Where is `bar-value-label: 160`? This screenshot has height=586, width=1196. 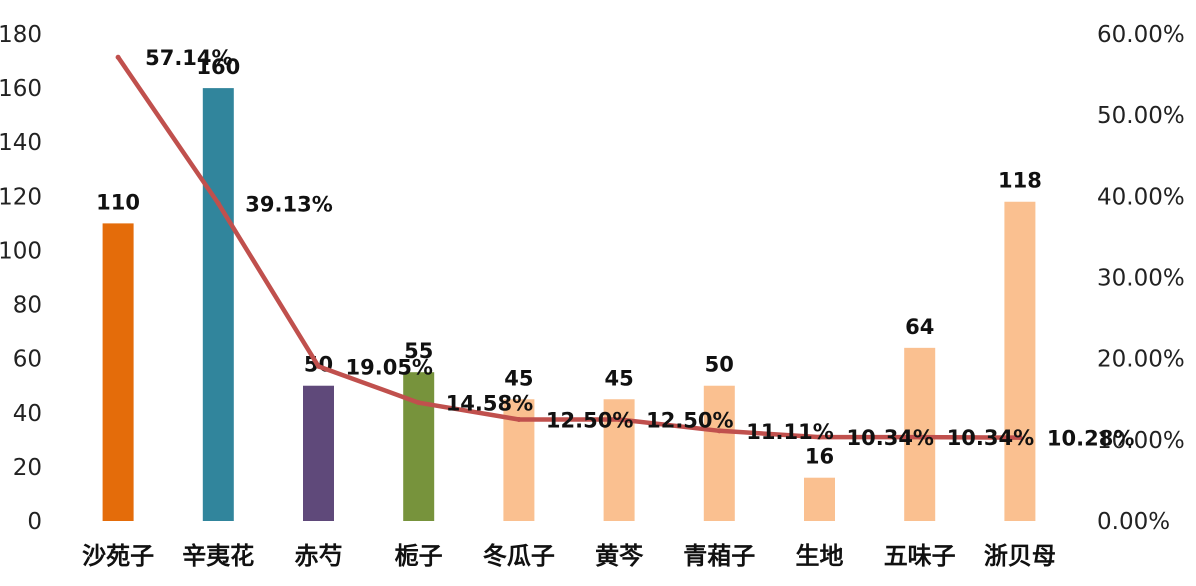 bar-value-label: 160 is located at coordinates (218, 67).